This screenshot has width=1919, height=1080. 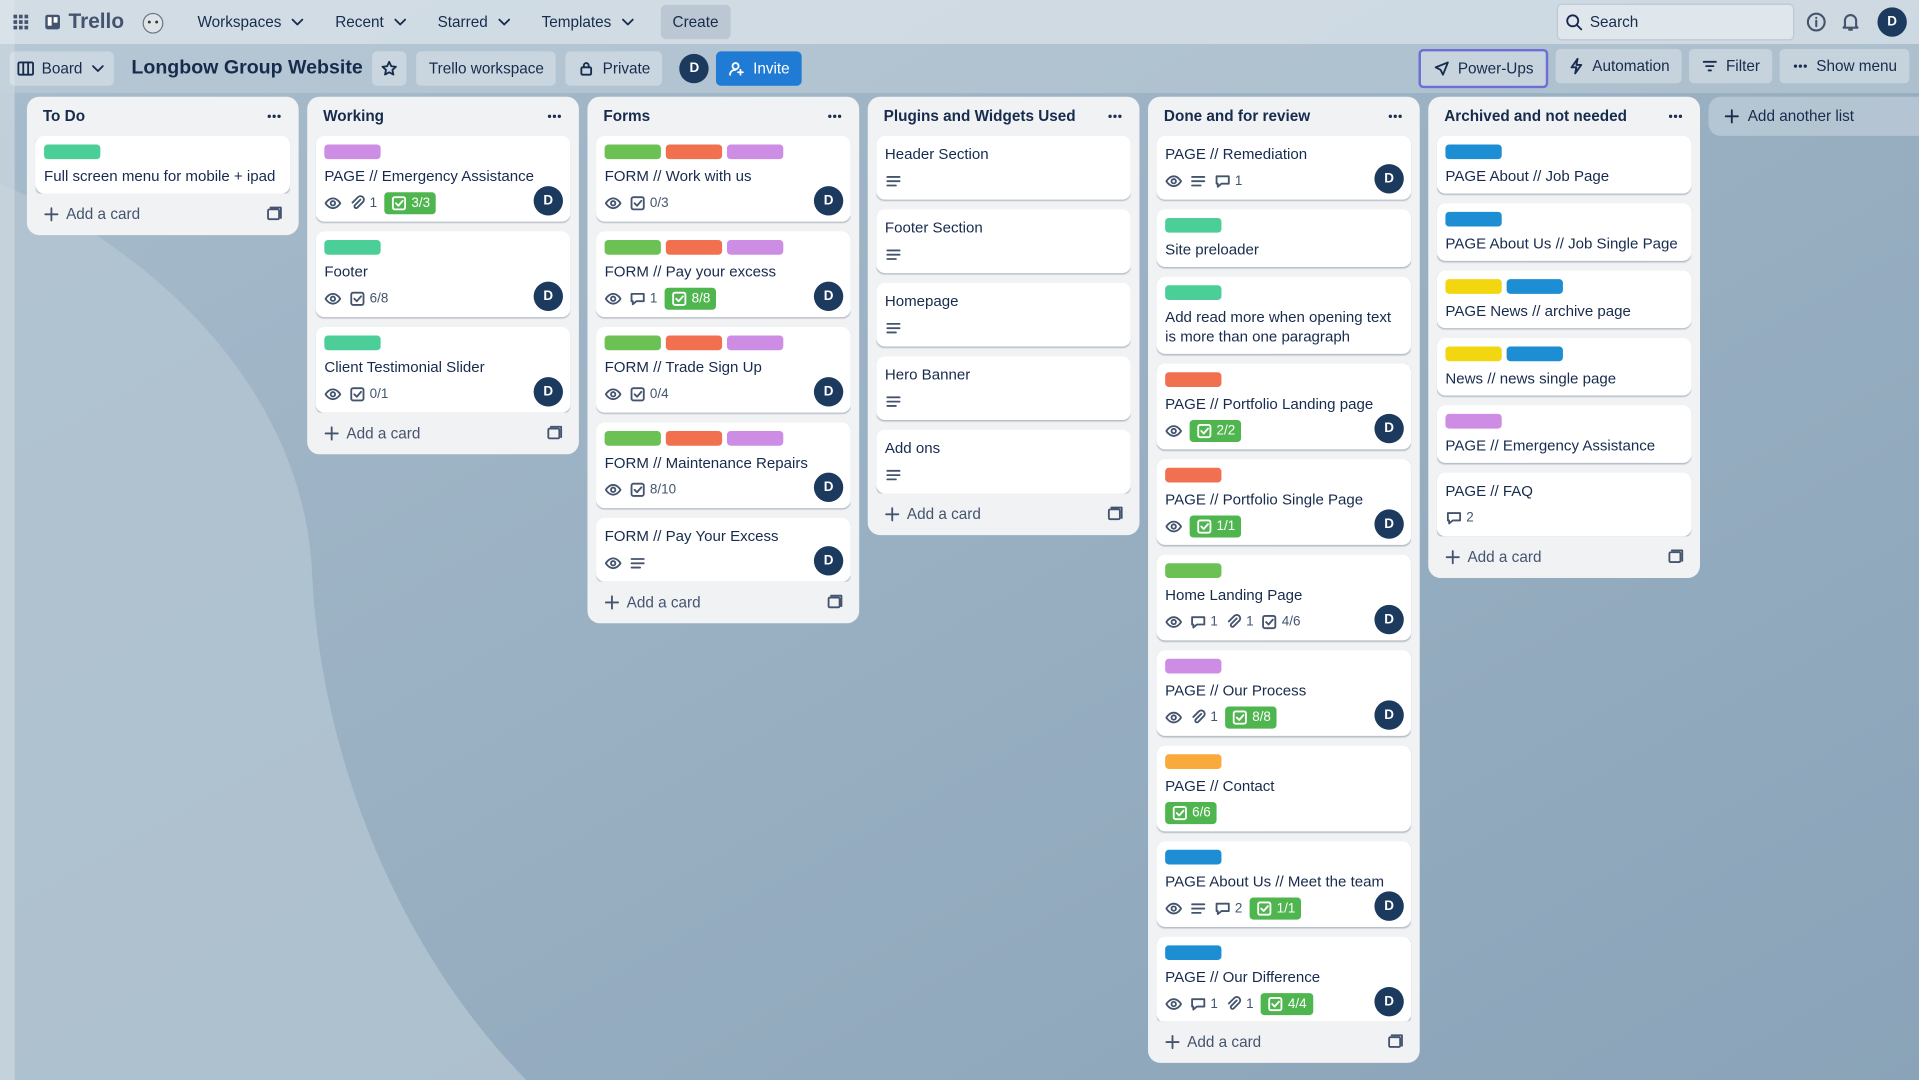 What do you see at coordinates (723, 369) in the screenshot?
I see `card: FORM // Trade Sign Up 0/4 D` at bounding box center [723, 369].